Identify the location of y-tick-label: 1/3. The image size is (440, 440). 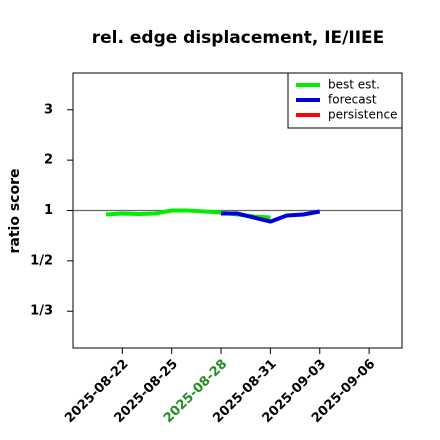
(41, 311).